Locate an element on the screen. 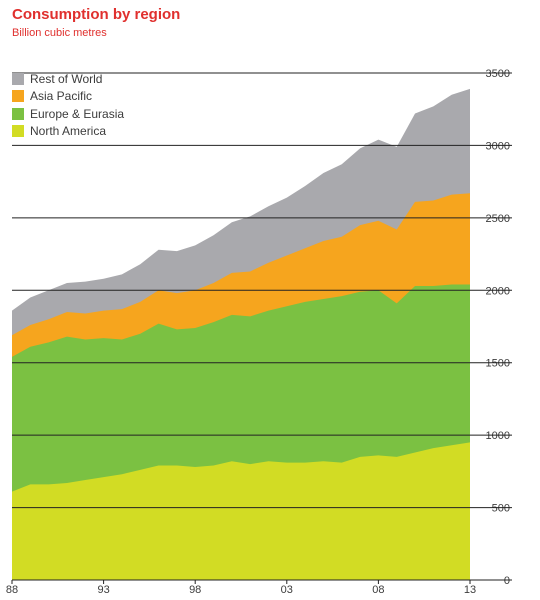  legend-item: Asia Pacific is located at coordinates (68, 97).